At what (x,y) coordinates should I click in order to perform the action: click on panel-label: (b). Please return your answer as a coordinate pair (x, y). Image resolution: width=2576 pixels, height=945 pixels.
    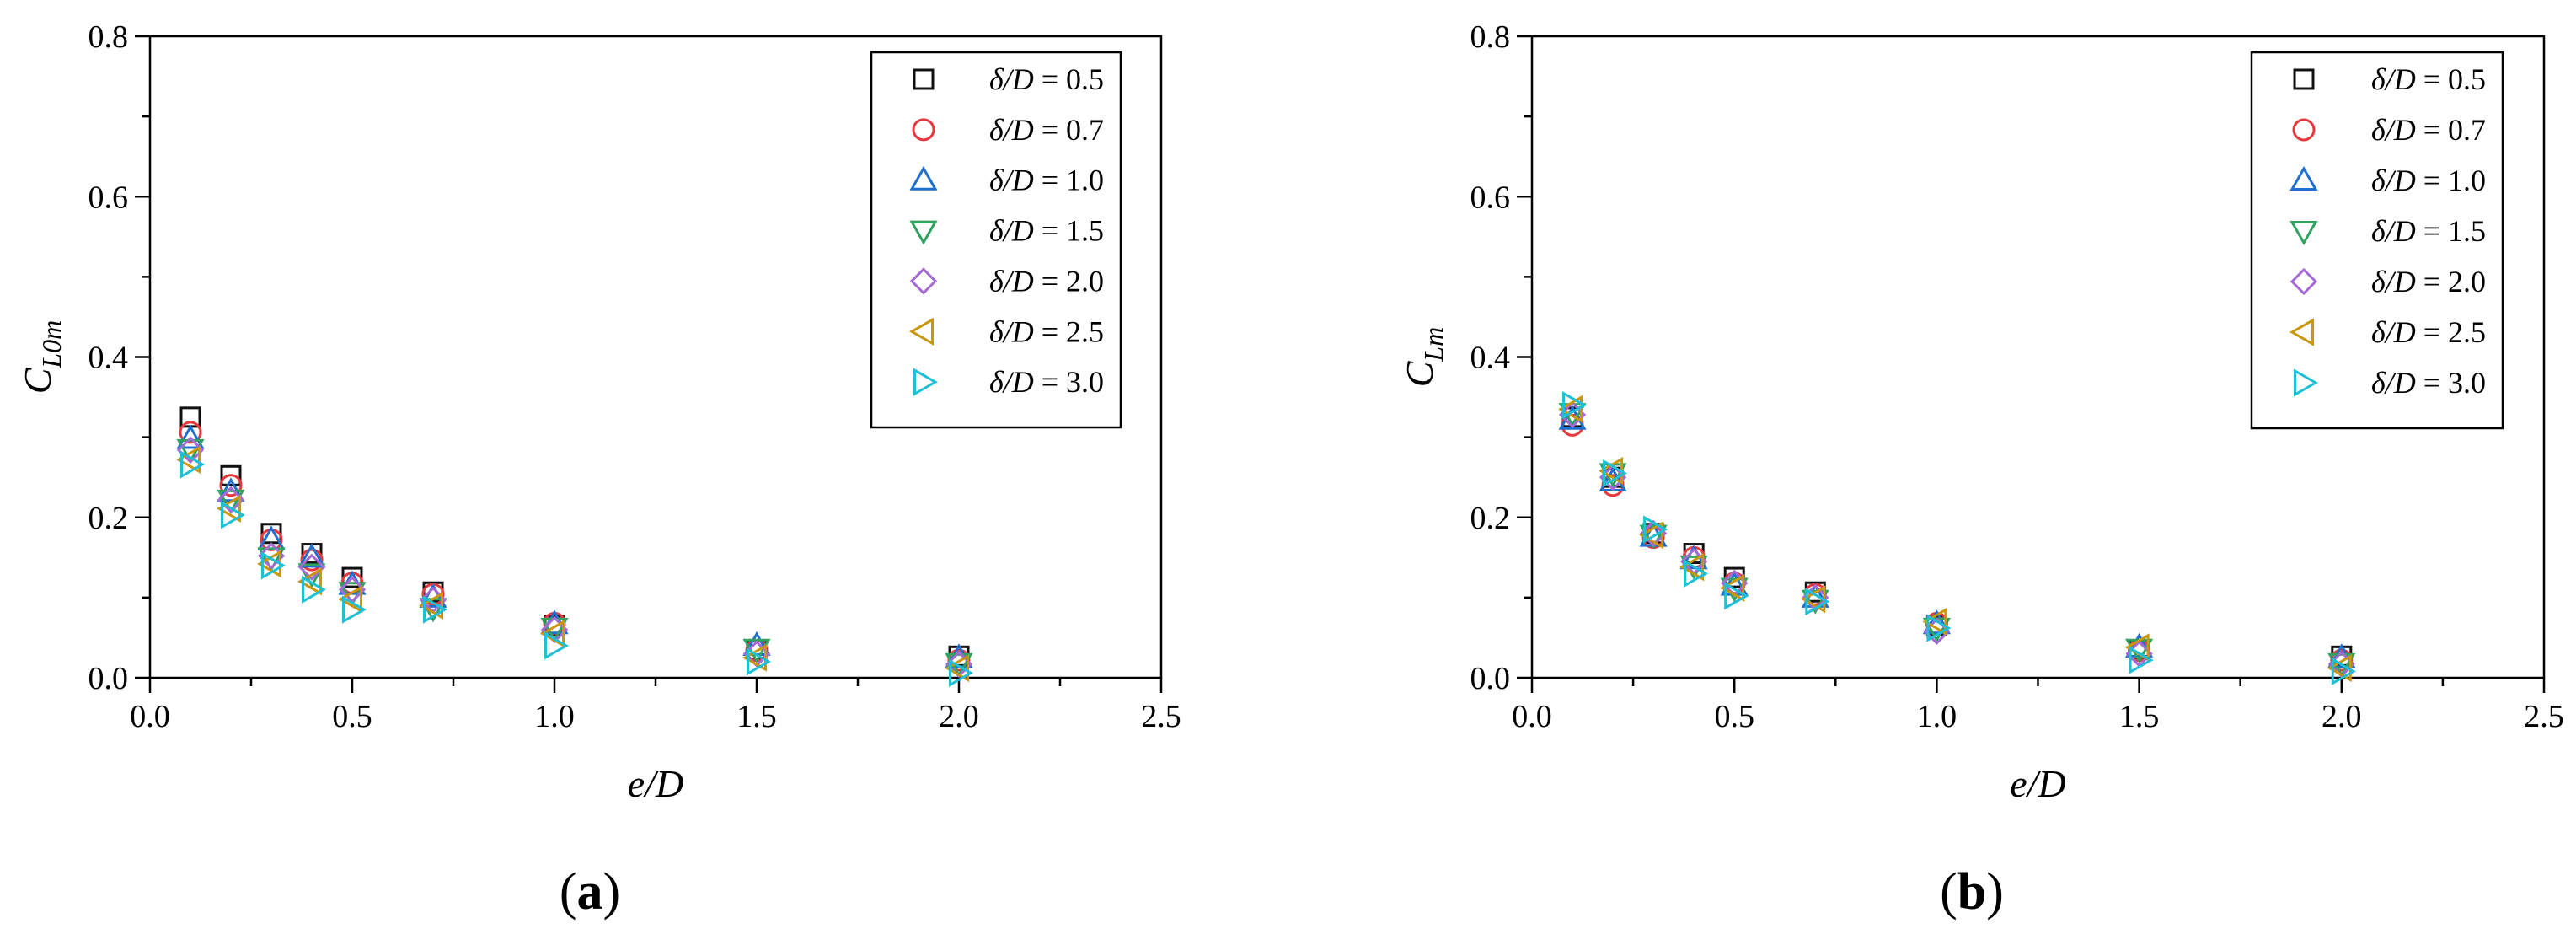
    Looking at the image, I should click on (1972, 892).